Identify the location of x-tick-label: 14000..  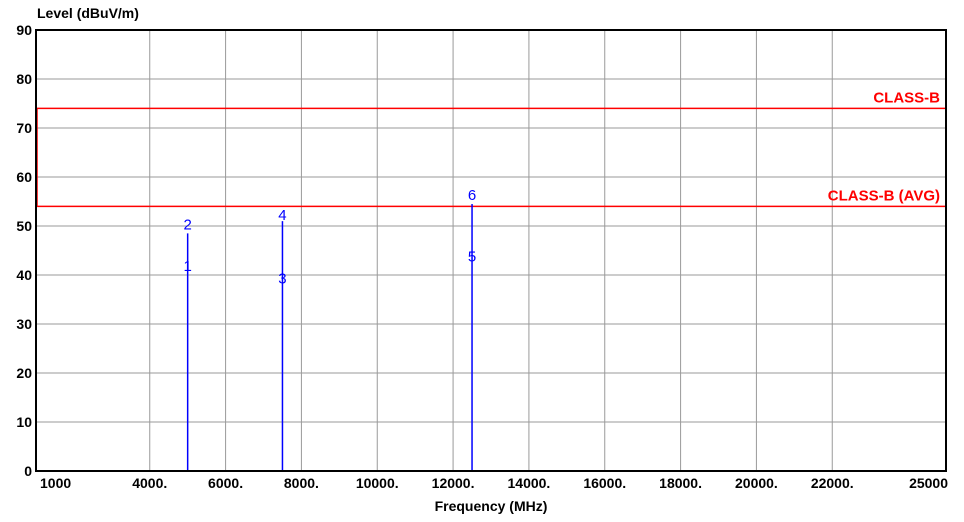
(529, 483).